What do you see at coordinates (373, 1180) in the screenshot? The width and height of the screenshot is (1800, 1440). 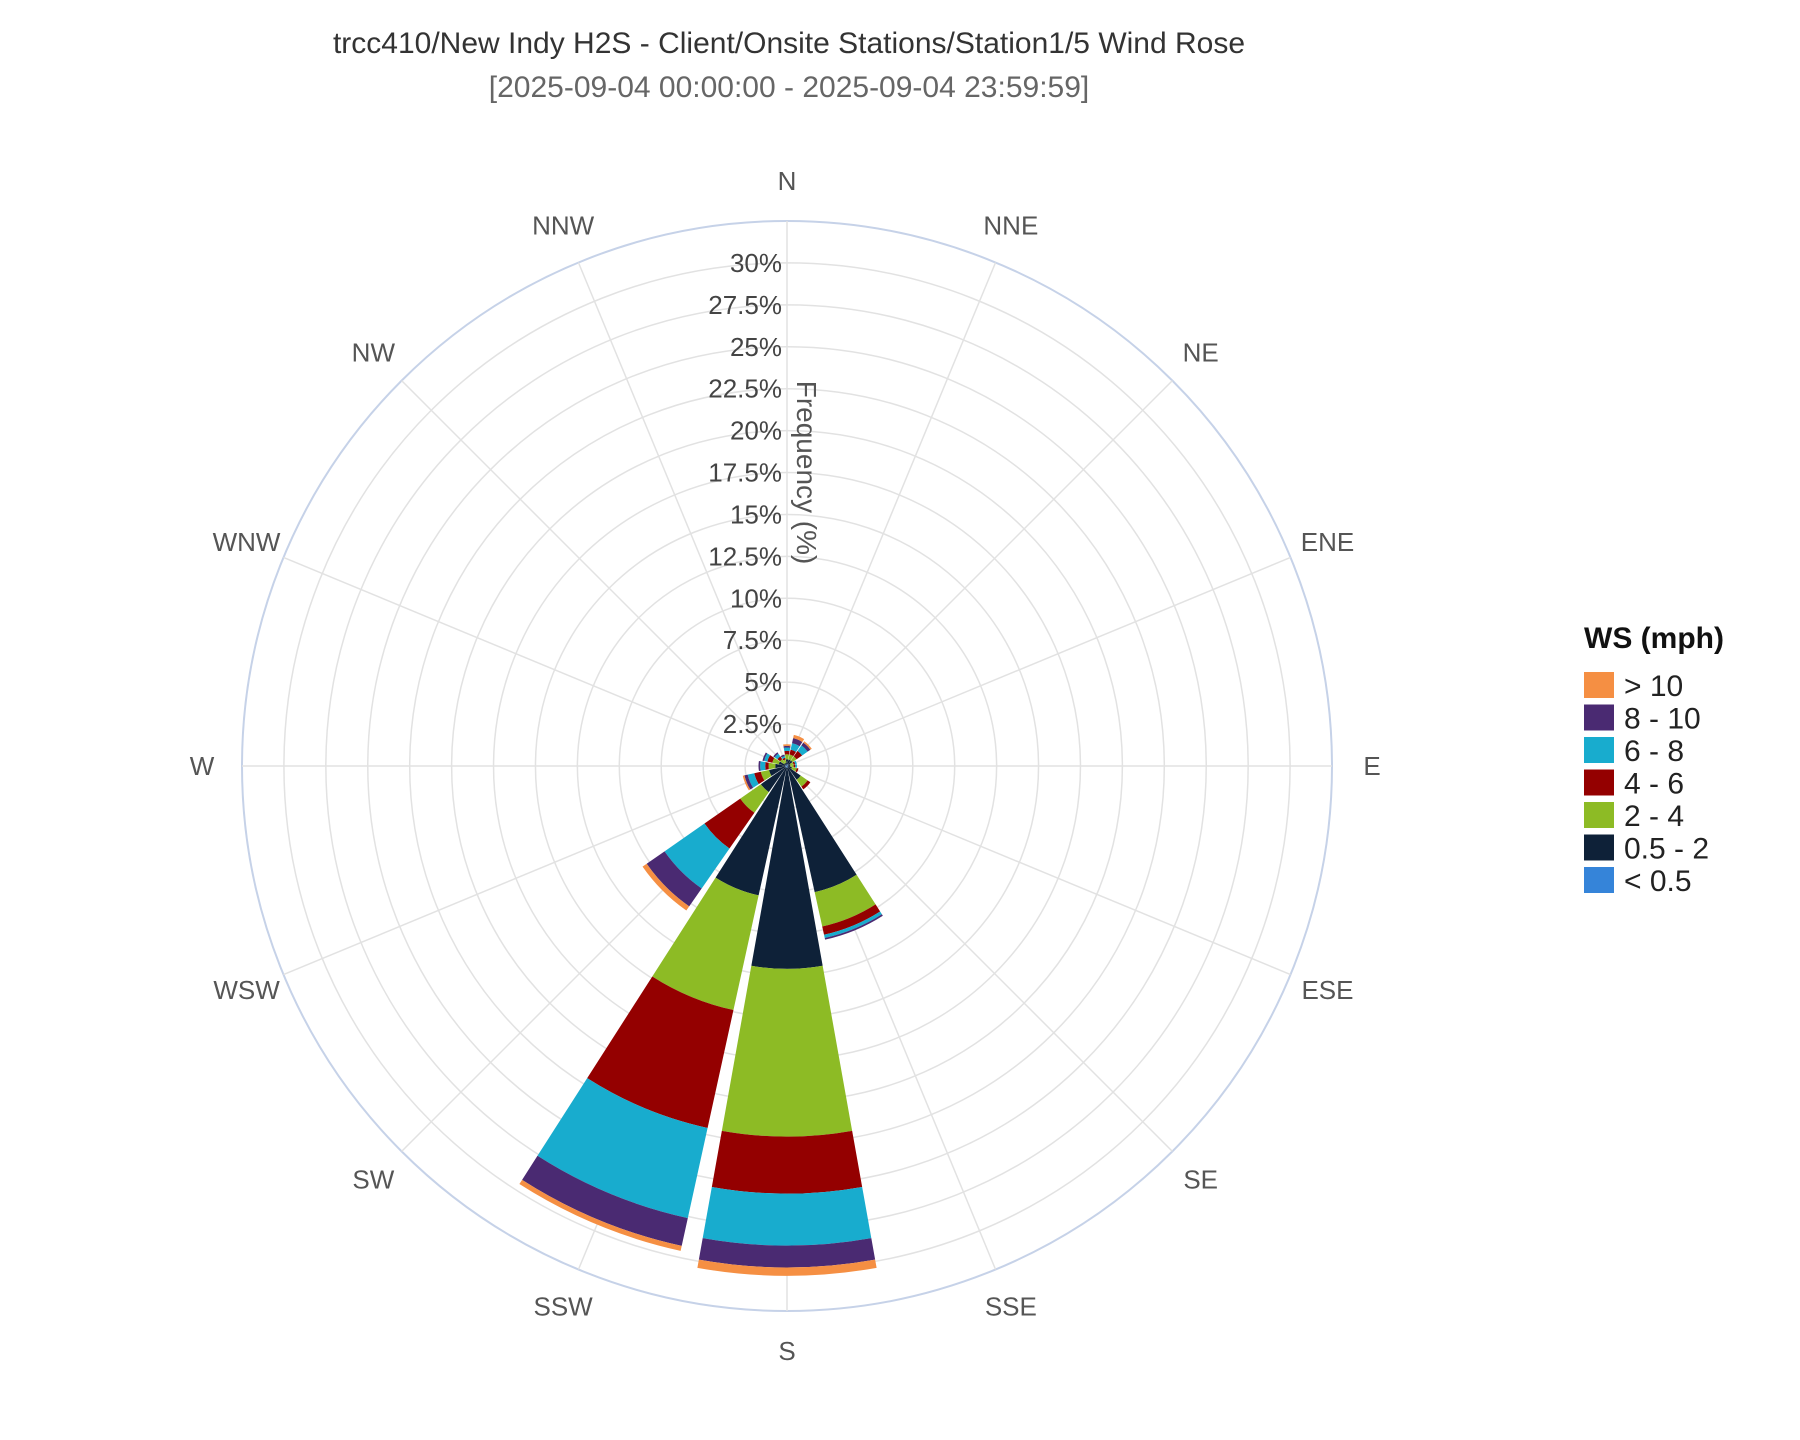 I see `direction-label-SW: SW` at bounding box center [373, 1180].